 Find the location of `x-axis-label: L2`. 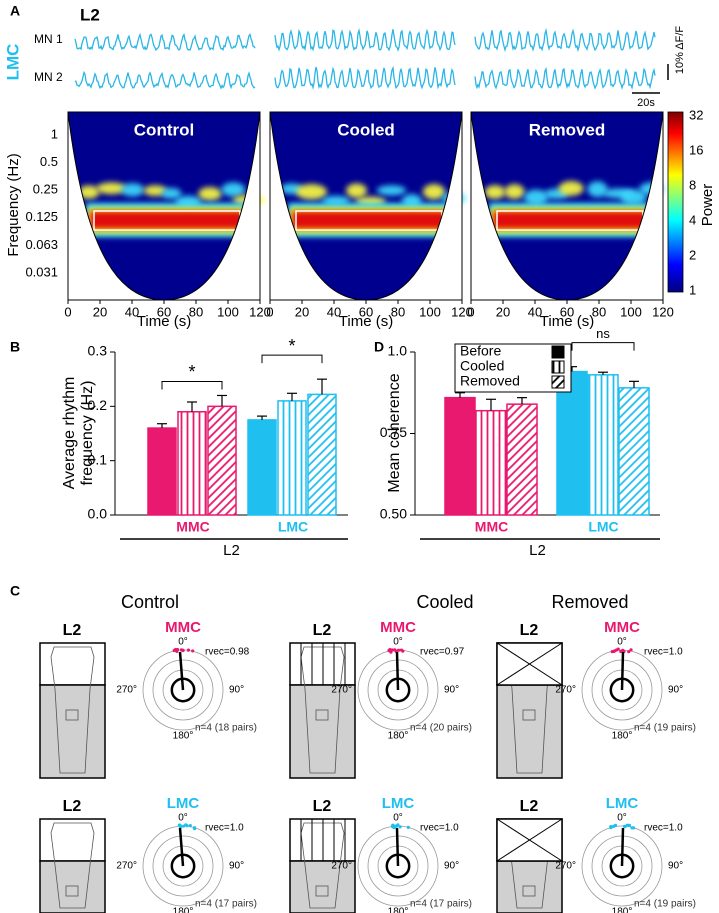

x-axis-label: L2 is located at coordinates (537, 550).